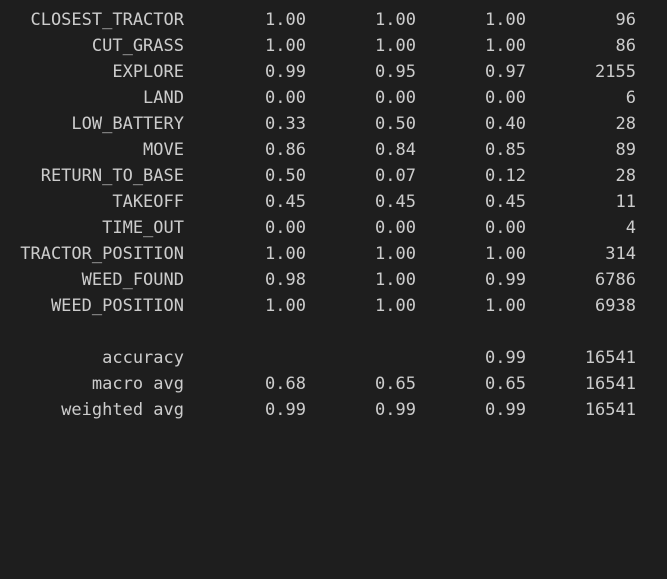 The image size is (667, 579). I want to click on support-value: 86, so click(625, 46).